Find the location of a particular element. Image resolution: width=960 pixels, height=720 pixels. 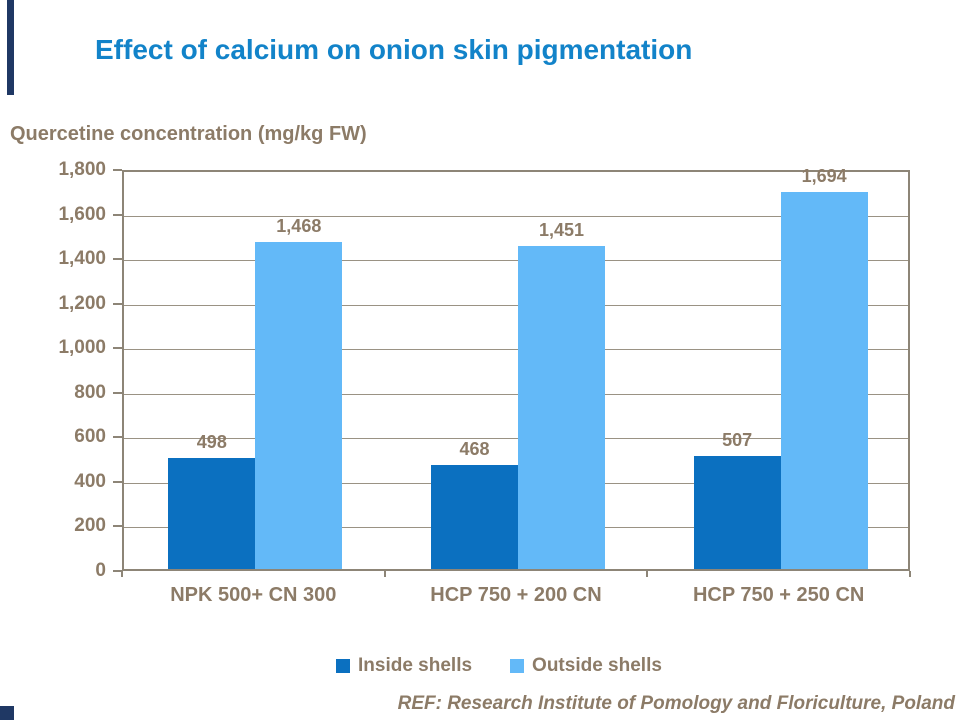

bar-value-label: 498 is located at coordinates (211, 442).